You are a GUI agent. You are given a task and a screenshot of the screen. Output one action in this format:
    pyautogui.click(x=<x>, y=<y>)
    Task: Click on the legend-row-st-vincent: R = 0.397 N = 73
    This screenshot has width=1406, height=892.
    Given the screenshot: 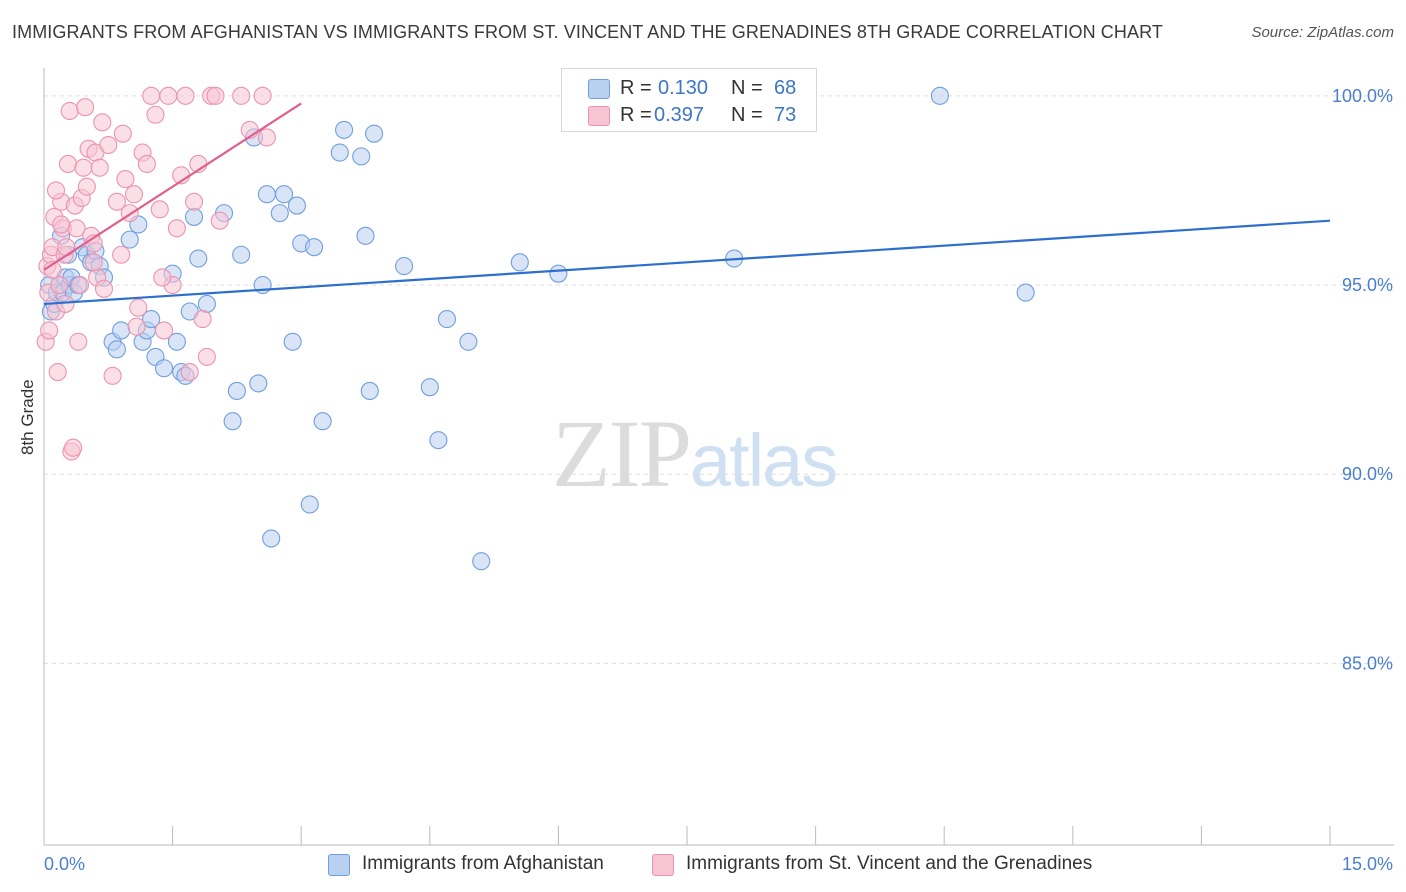 What is the action you would take?
    pyautogui.click(x=689, y=115)
    